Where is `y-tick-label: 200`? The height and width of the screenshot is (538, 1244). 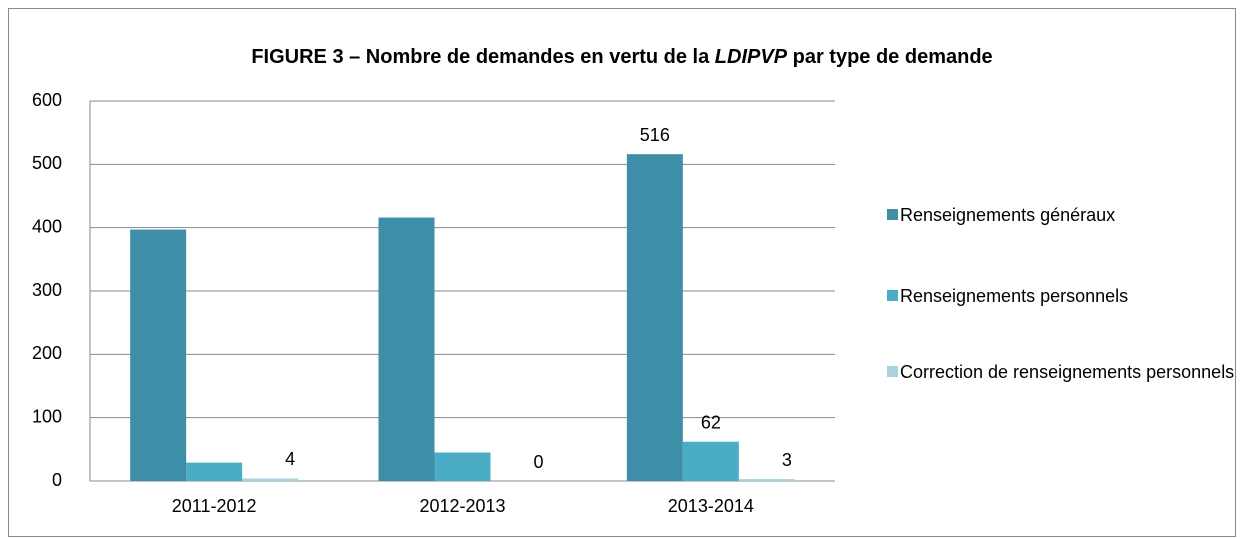
y-tick-label: 200 is located at coordinates (47, 353).